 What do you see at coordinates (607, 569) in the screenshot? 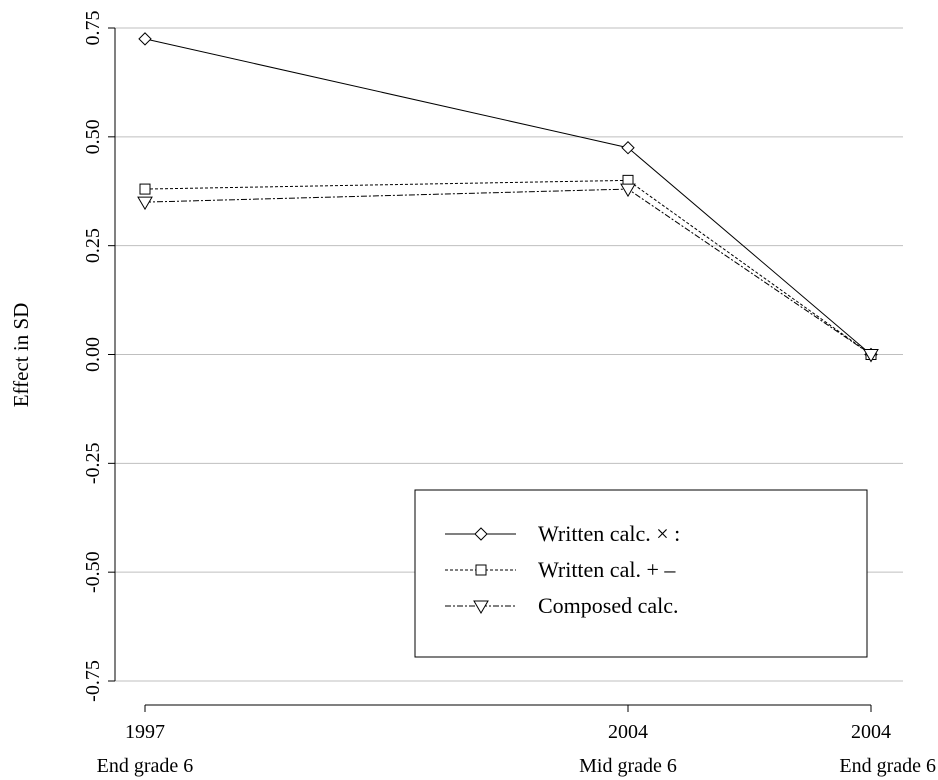
I see `legend-label: Written cal. + –` at bounding box center [607, 569].